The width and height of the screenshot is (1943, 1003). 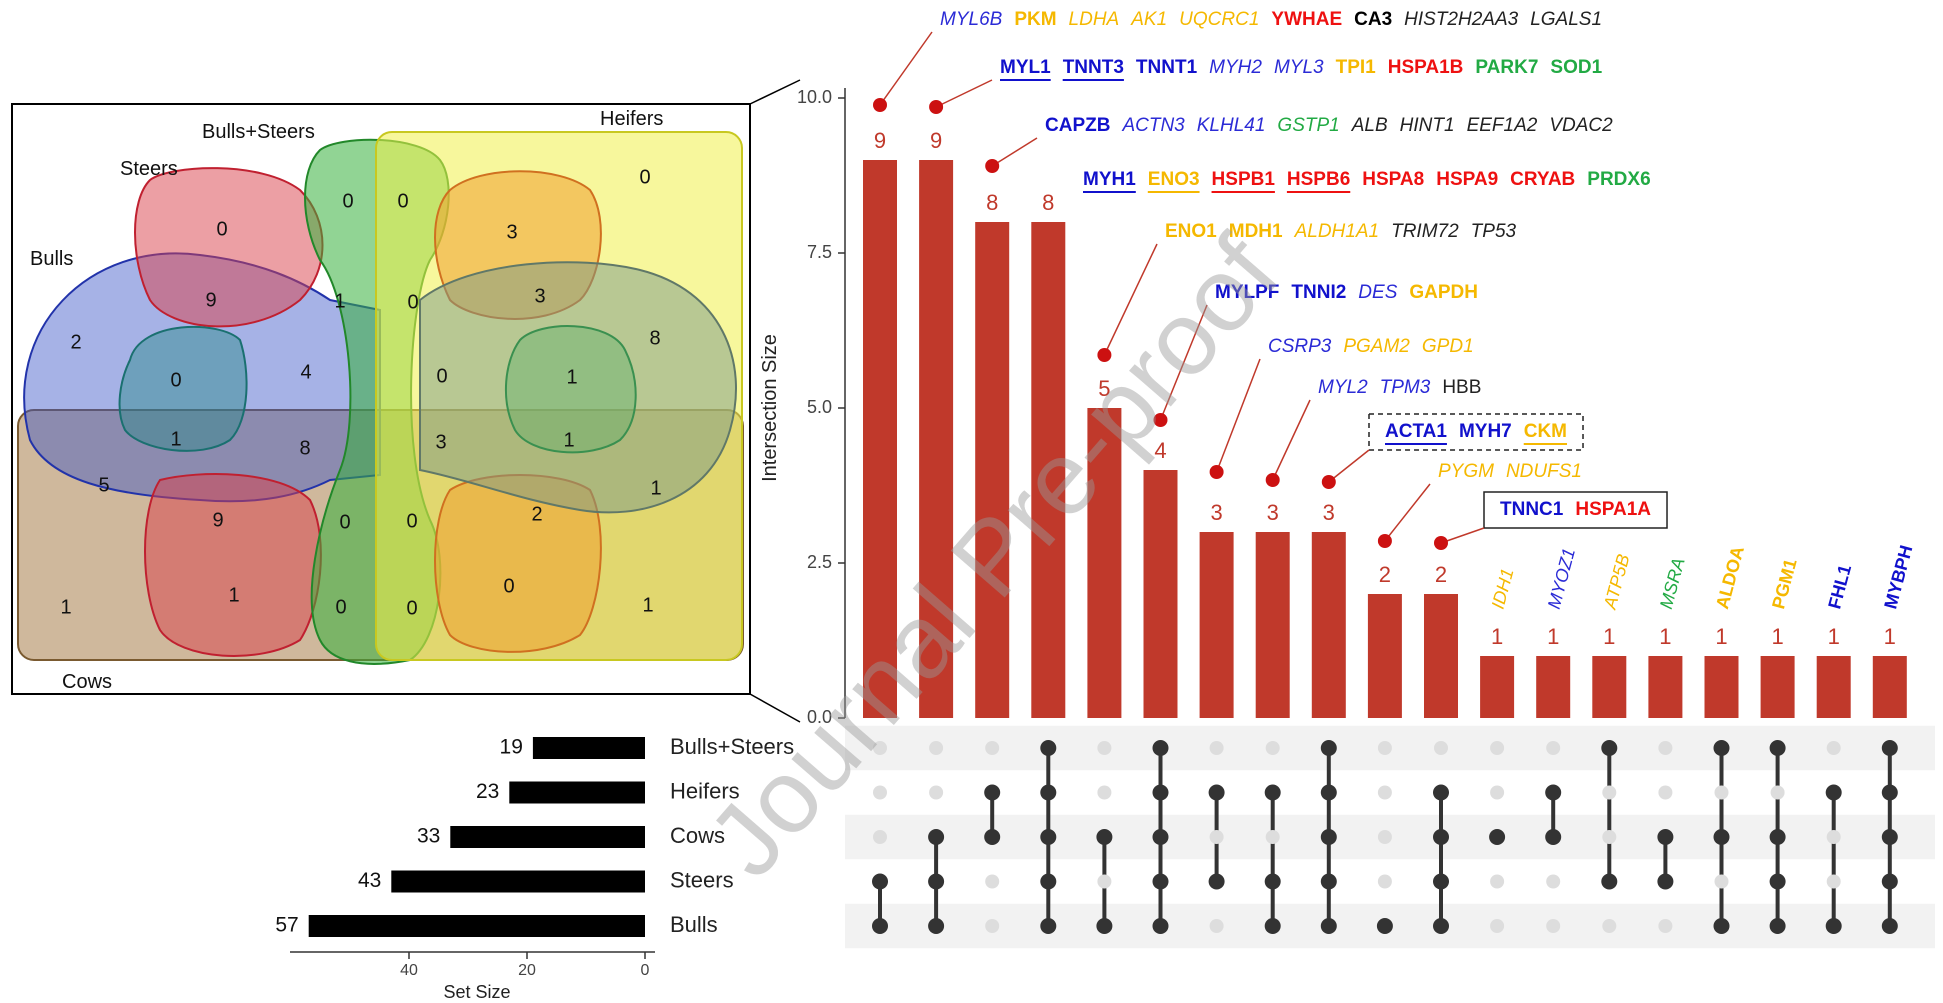 I want to click on rotated-gene-label: MYOZ1, so click(x=1561, y=578).